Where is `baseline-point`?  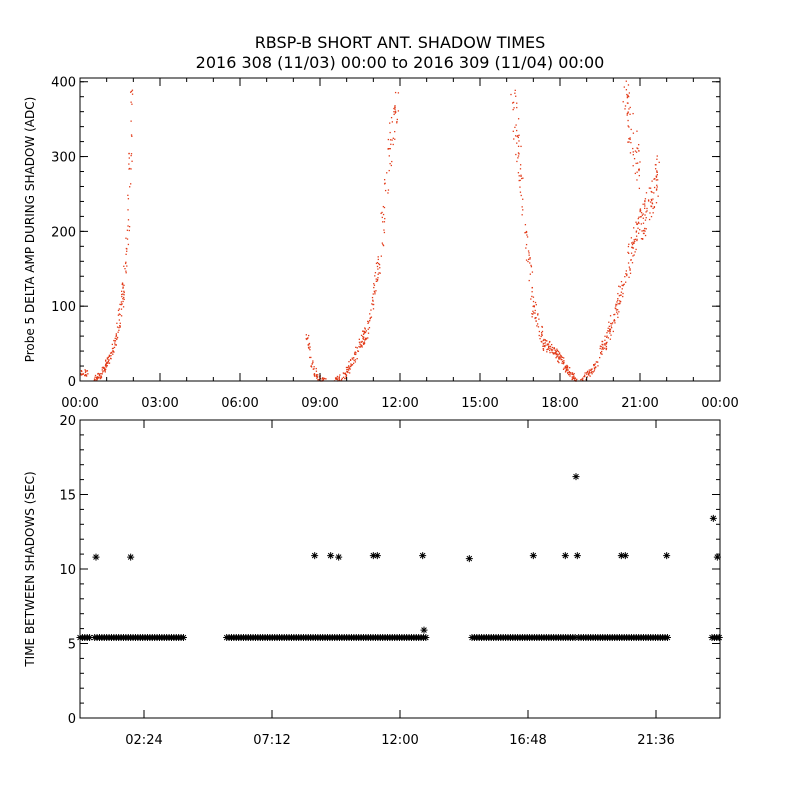
baseline-point is located at coordinates (90, 638).